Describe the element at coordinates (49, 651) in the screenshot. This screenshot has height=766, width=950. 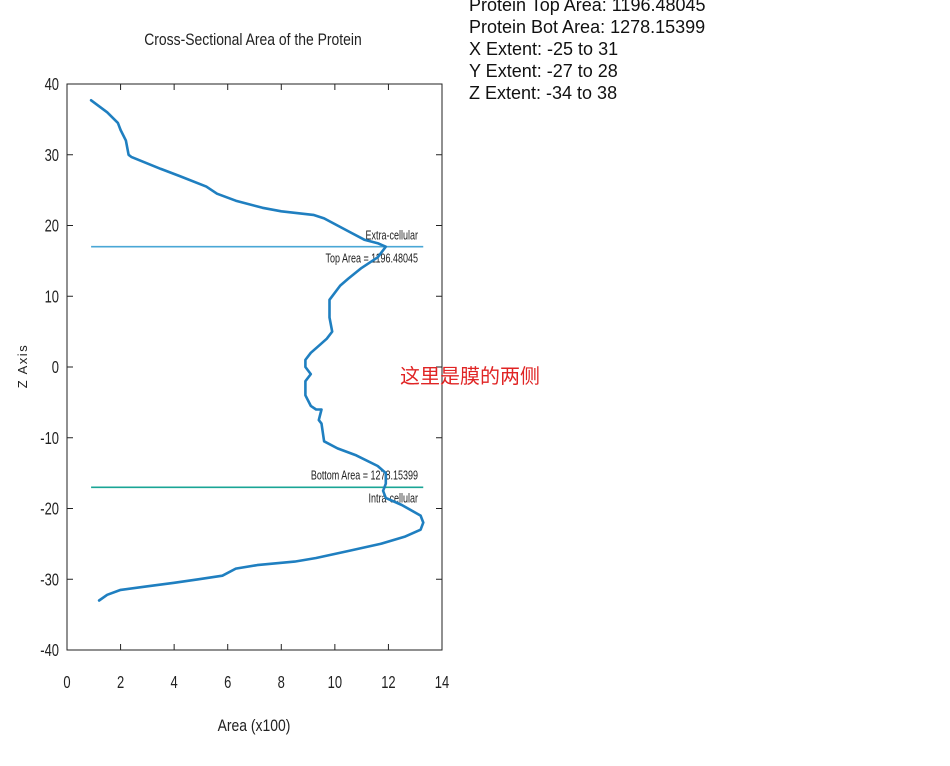
I see `y-tick-label: -40` at that location.